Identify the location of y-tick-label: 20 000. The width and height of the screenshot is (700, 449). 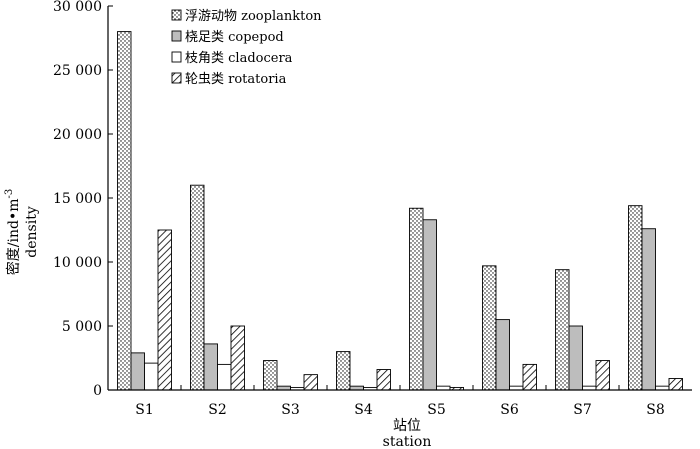
(77, 135).